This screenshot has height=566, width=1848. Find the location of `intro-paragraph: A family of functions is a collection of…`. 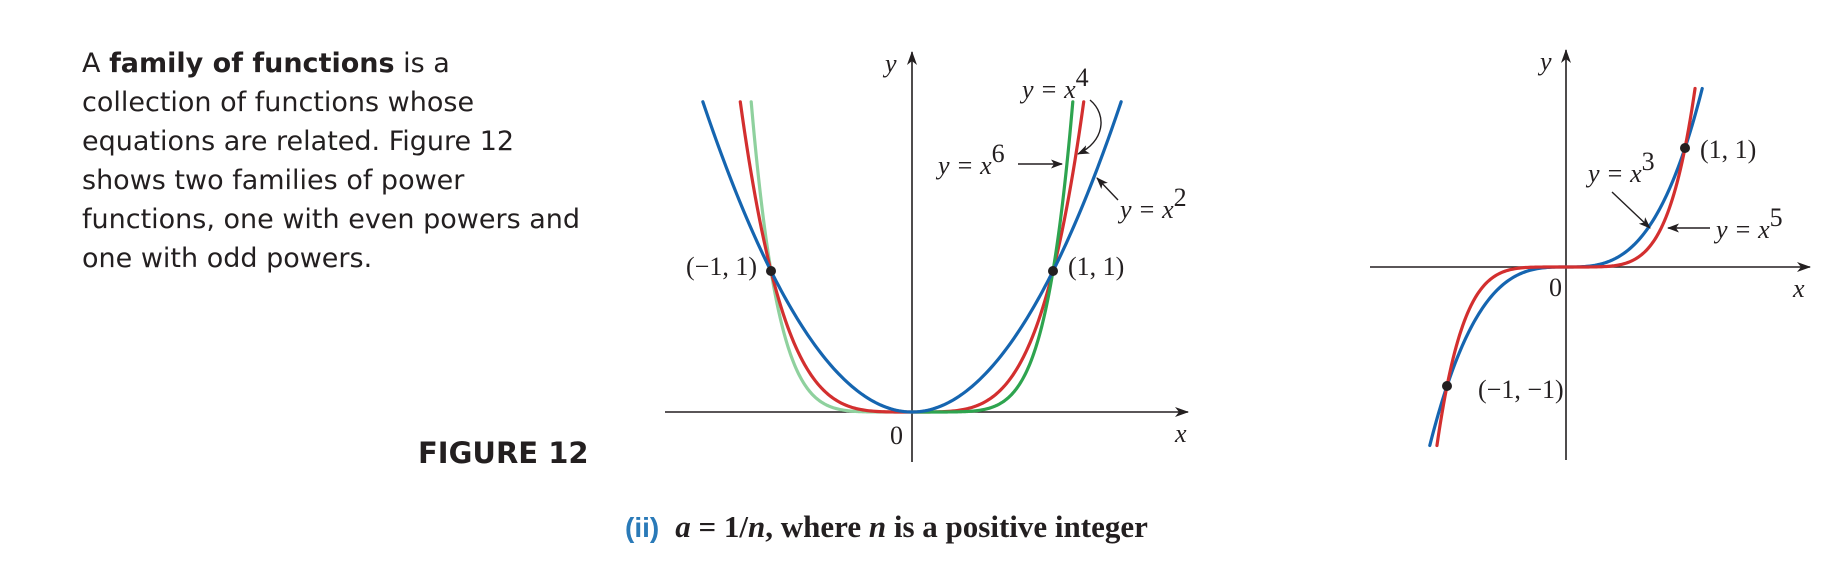

intro-paragraph: A family of functions is a collection of… is located at coordinates (332, 161).